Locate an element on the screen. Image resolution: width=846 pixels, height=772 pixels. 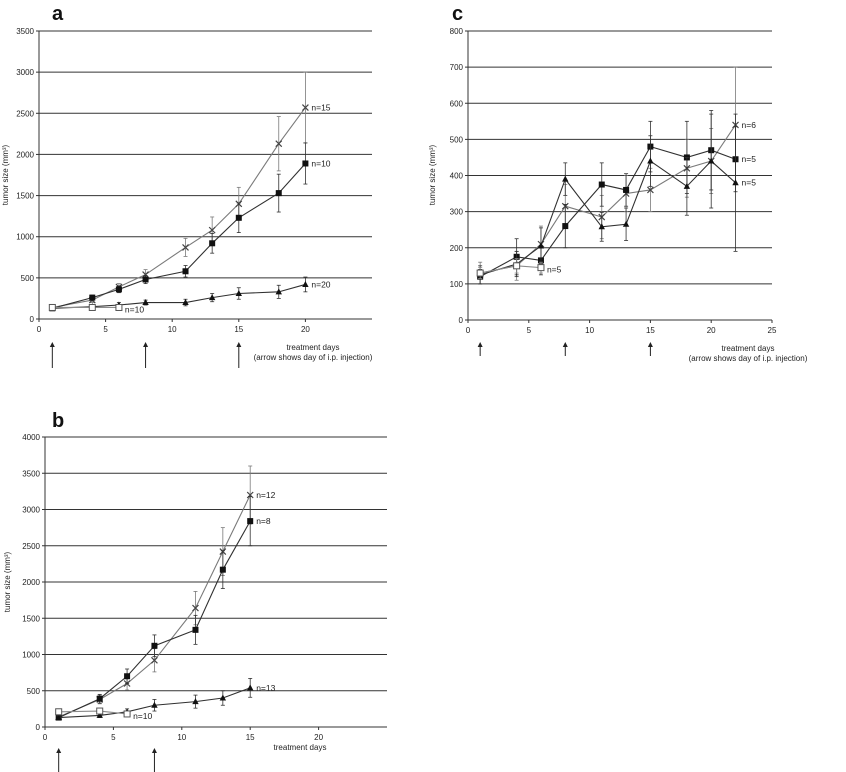
panel-a-y-tick-label: 1000 is located at coordinates (25, 237).